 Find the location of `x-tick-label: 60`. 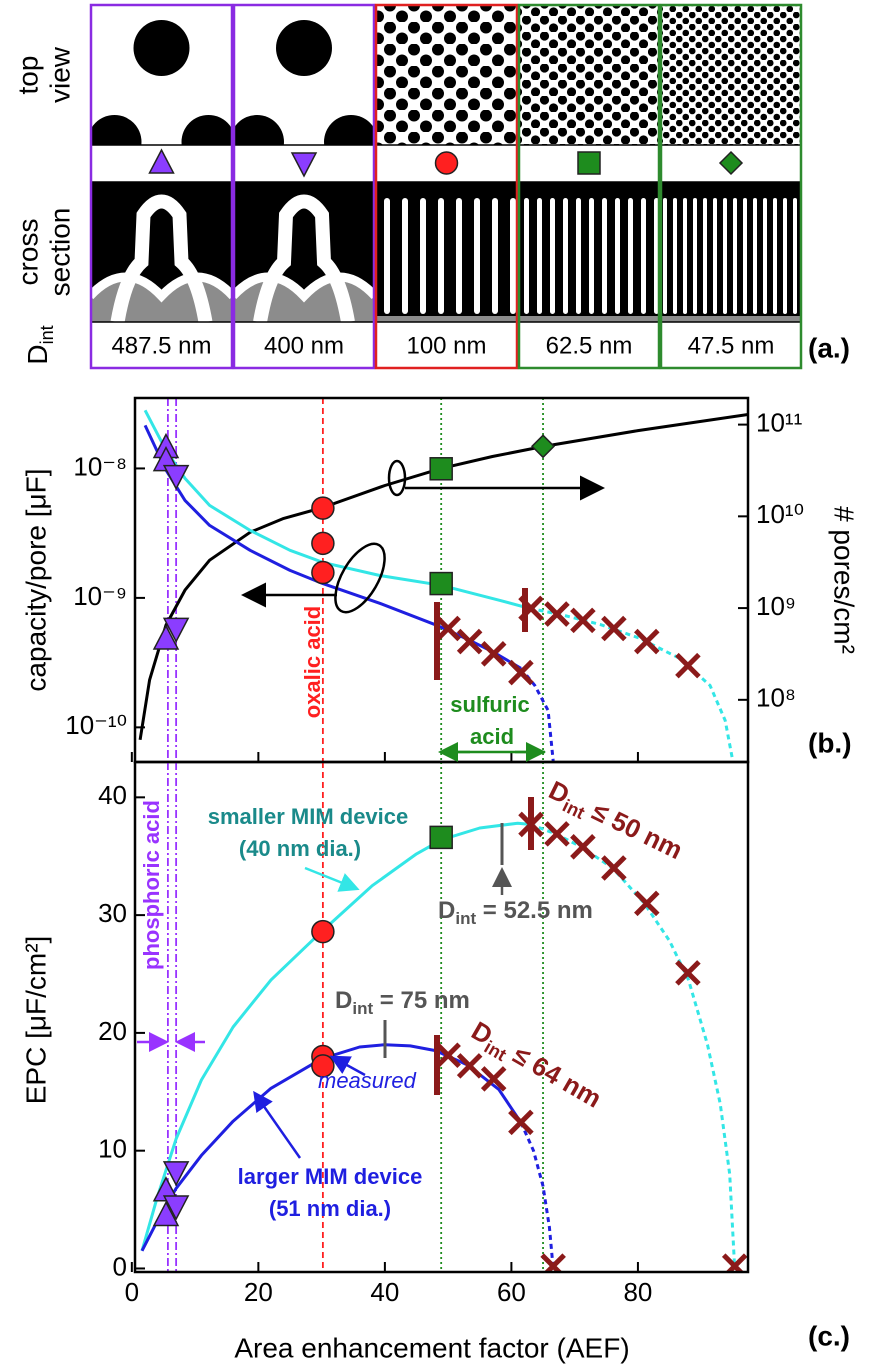

x-tick-label: 60 is located at coordinates (511, 1292).